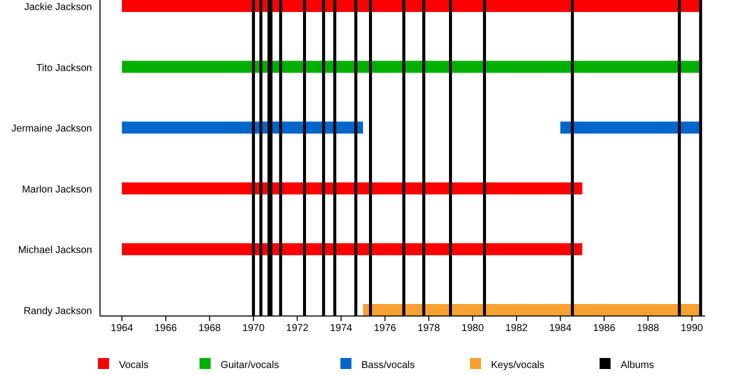 The height and width of the screenshot is (375, 750). I want to click on x-tick-label: 1974, so click(341, 328).